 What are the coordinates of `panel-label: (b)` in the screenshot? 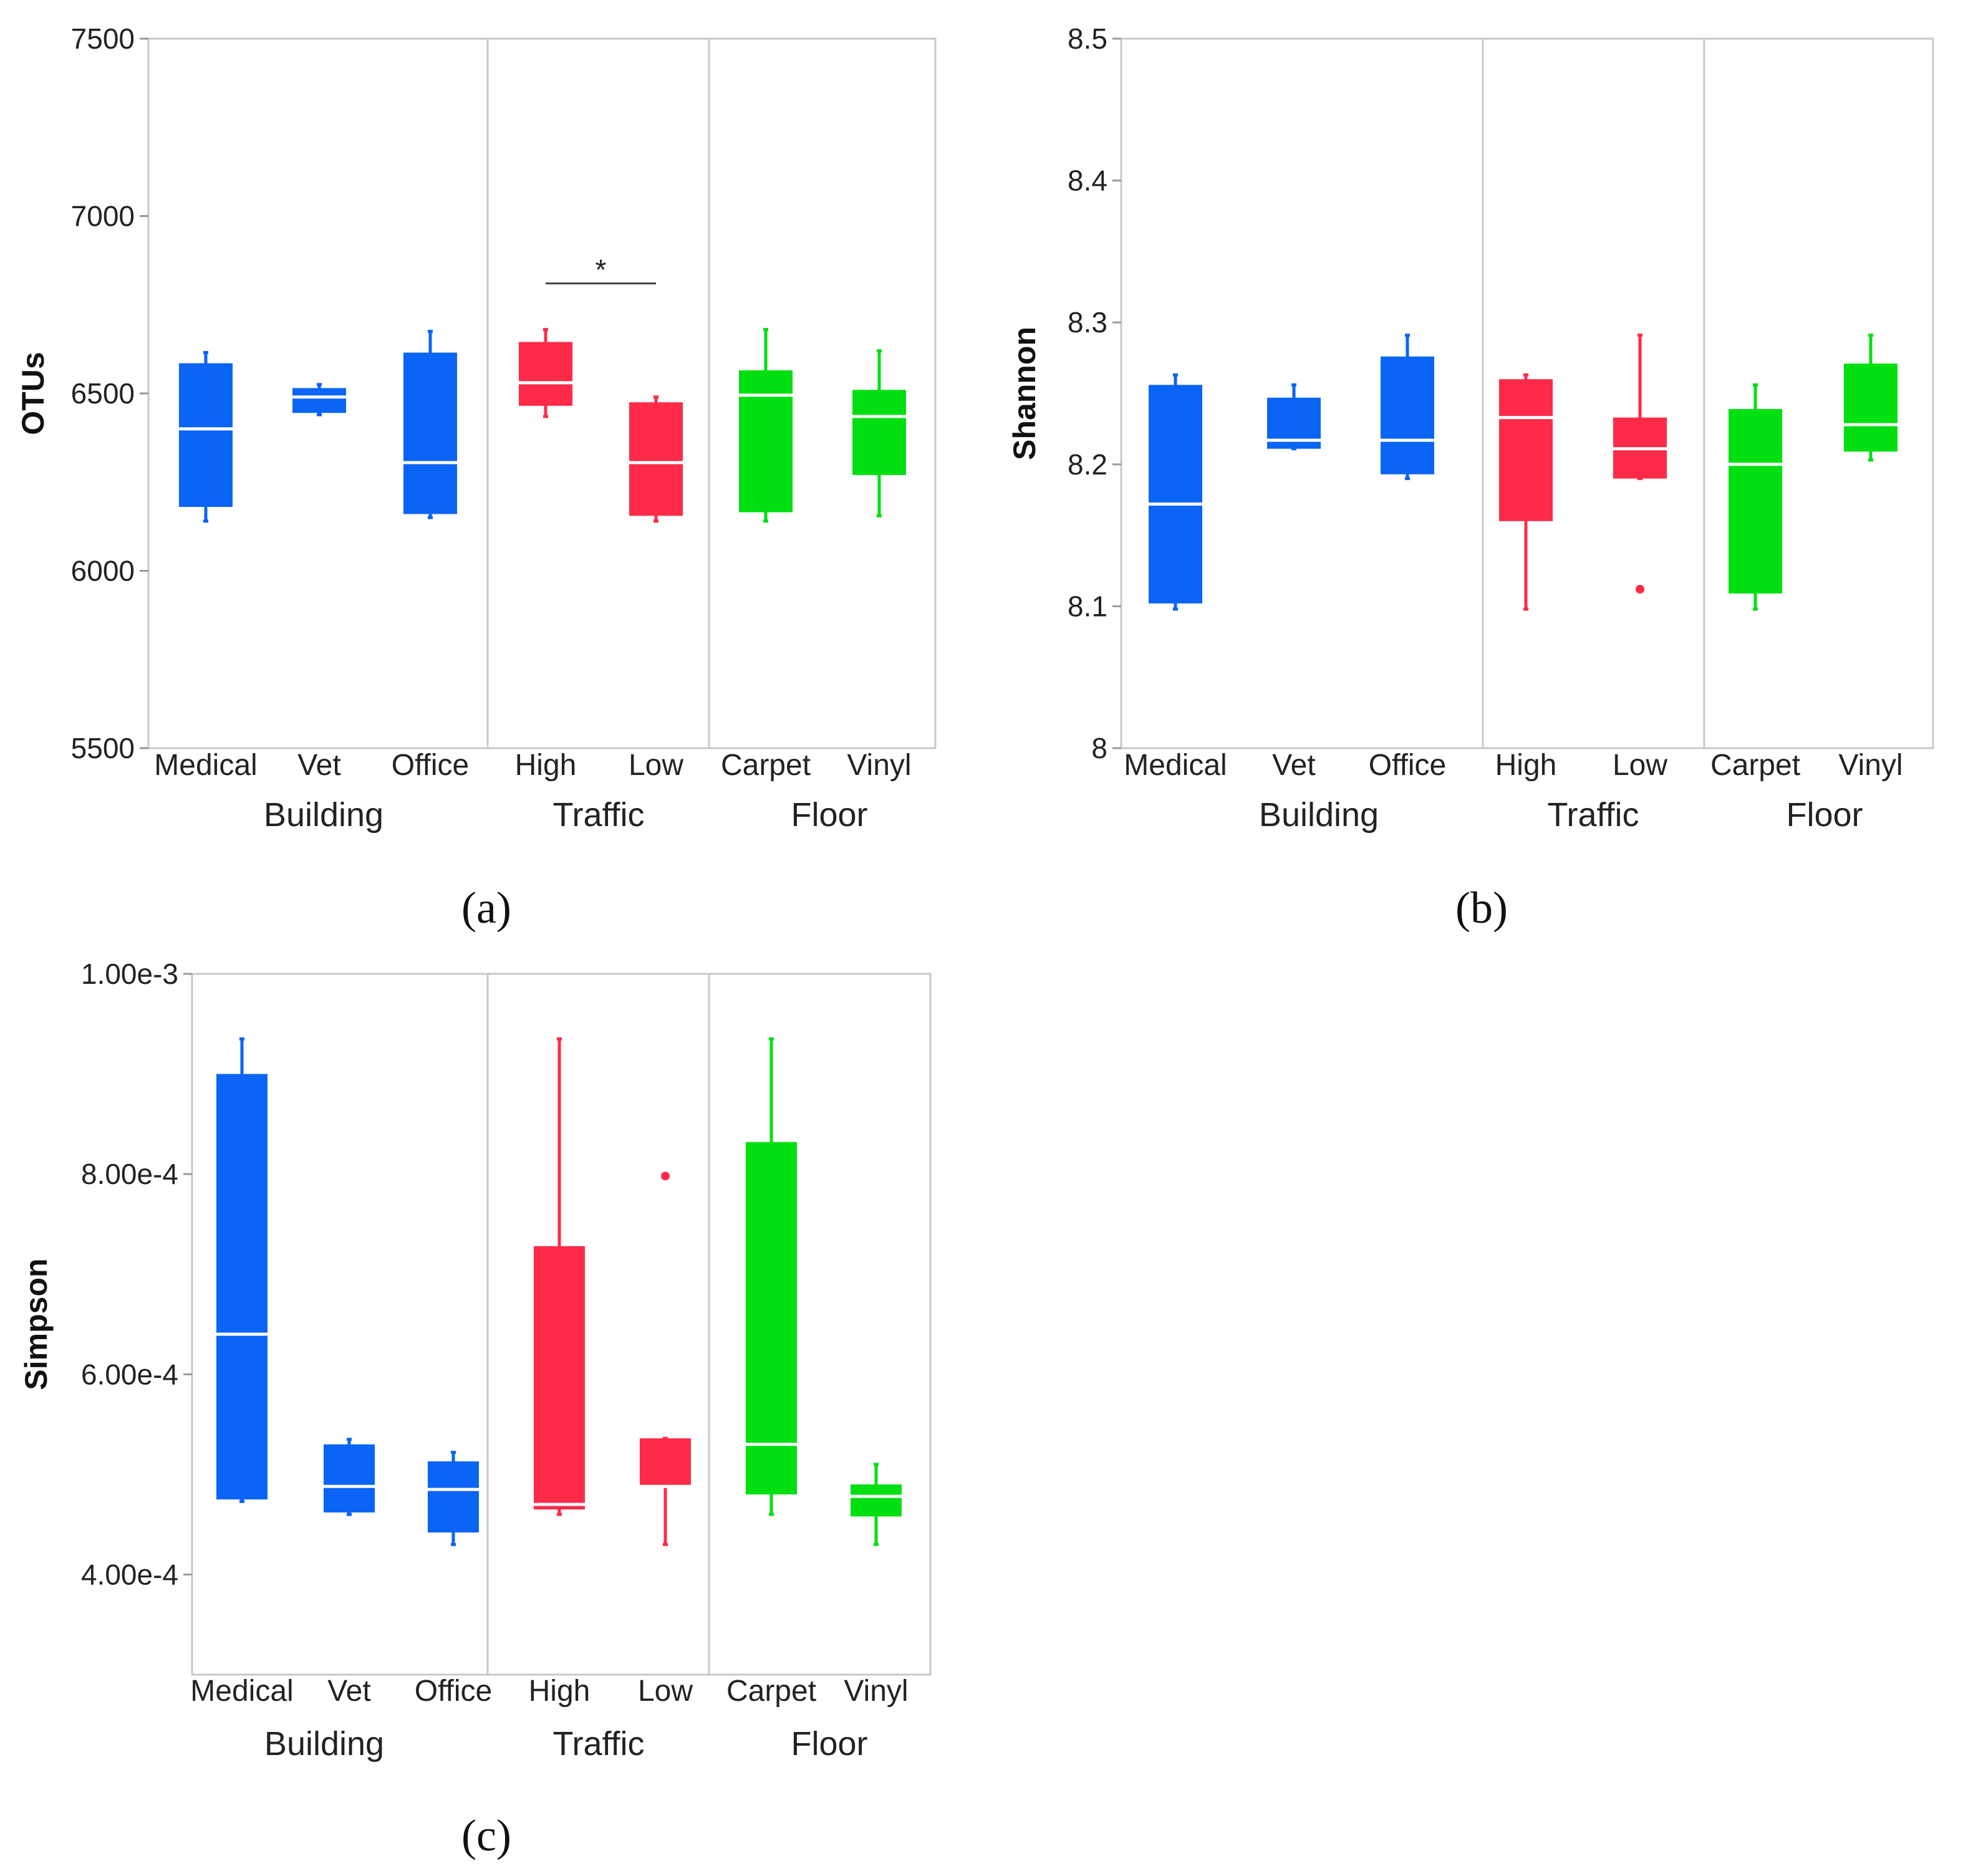 It's located at (1481, 908).